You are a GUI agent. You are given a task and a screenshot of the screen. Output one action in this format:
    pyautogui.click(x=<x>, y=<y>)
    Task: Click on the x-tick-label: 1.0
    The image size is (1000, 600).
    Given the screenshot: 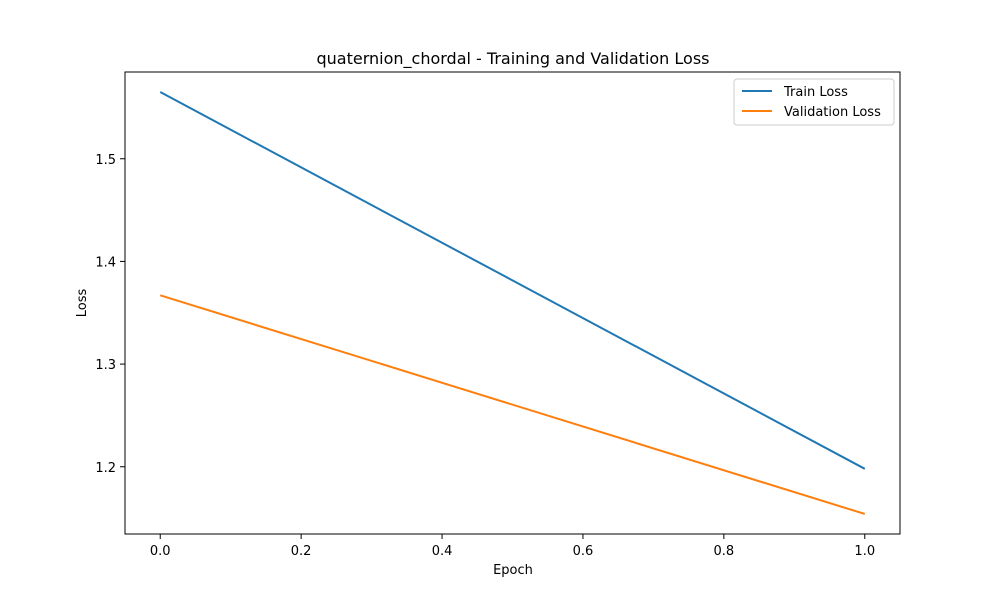 What is the action you would take?
    pyautogui.click(x=864, y=551)
    